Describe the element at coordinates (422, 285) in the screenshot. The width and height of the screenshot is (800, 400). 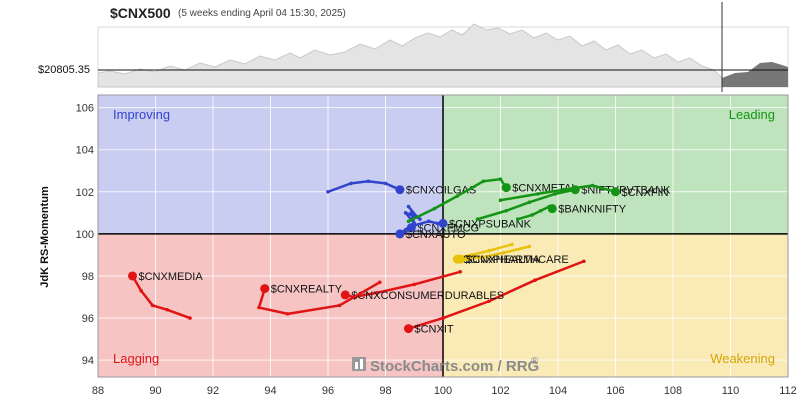
I see `series-cnxconsumerdurables: $CNXCONSUMERDURABLES` at that location.